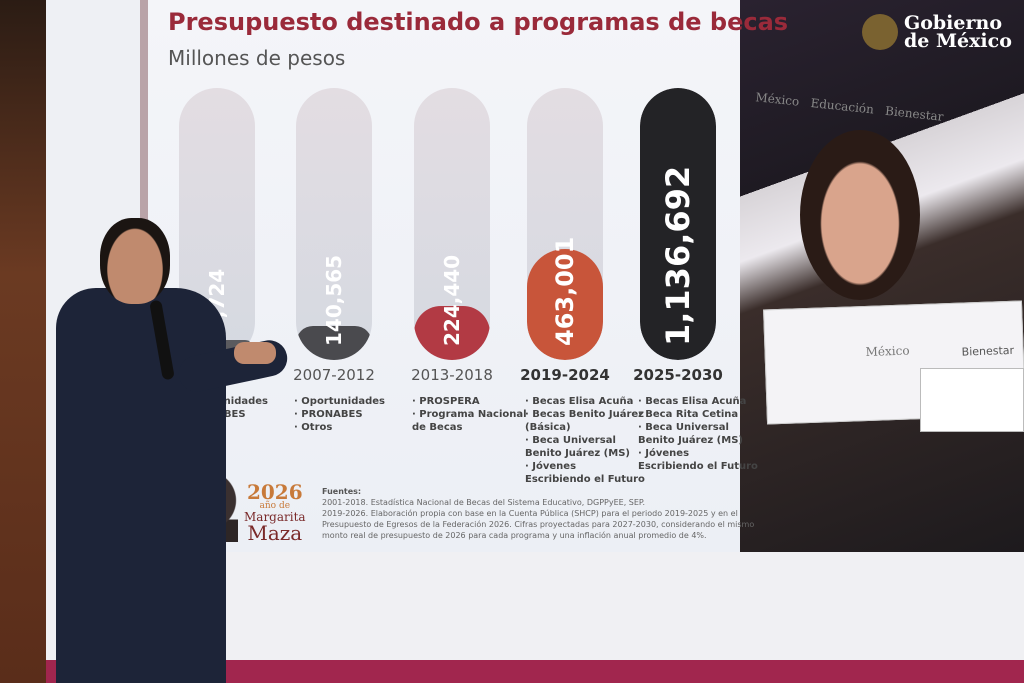 Image resolution: width=1024 pixels, height=683 pixels. What do you see at coordinates (342, 491) in the screenshot?
I see `sources-label: Fuentes:` at bounding box center [342, 491].